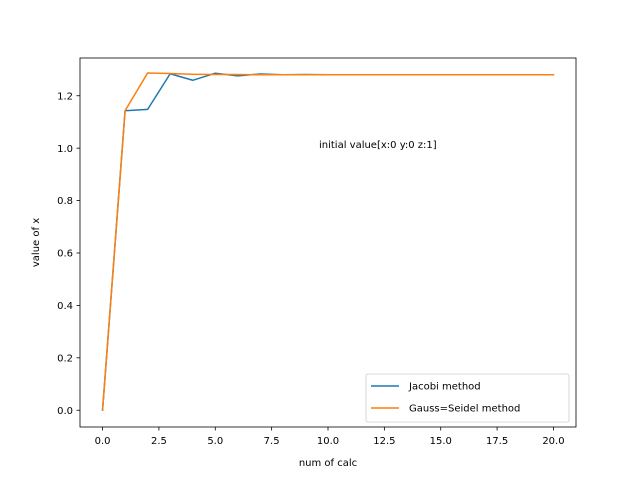 This screenshot has width=640, height=484. Describe the element at coordinates (378, 145) in the screenshot. I see `chart-annotation: initial value[x:0 y:0 z:1]` at that location.